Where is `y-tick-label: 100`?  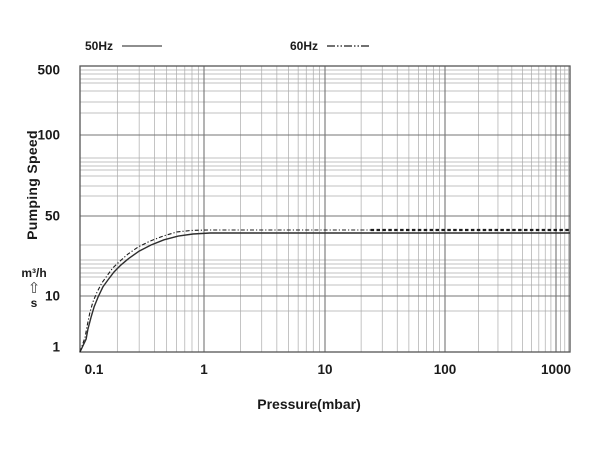 y-tick-label: 100 is located at coordinates (48, 135).